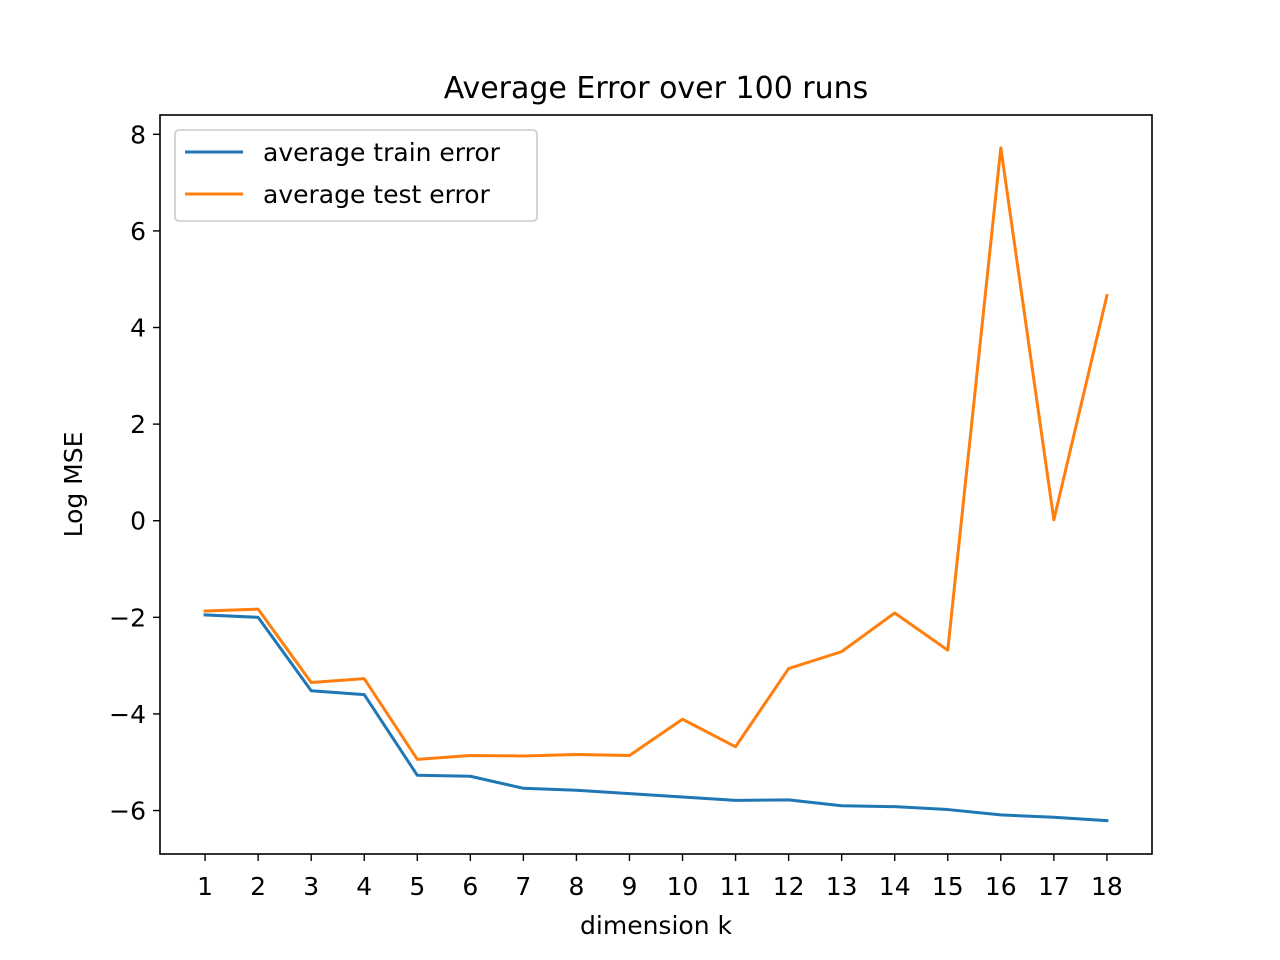 This screenshot has width=1280, height=960. I want to click on y-tick-label: −6, so click(127, 811).